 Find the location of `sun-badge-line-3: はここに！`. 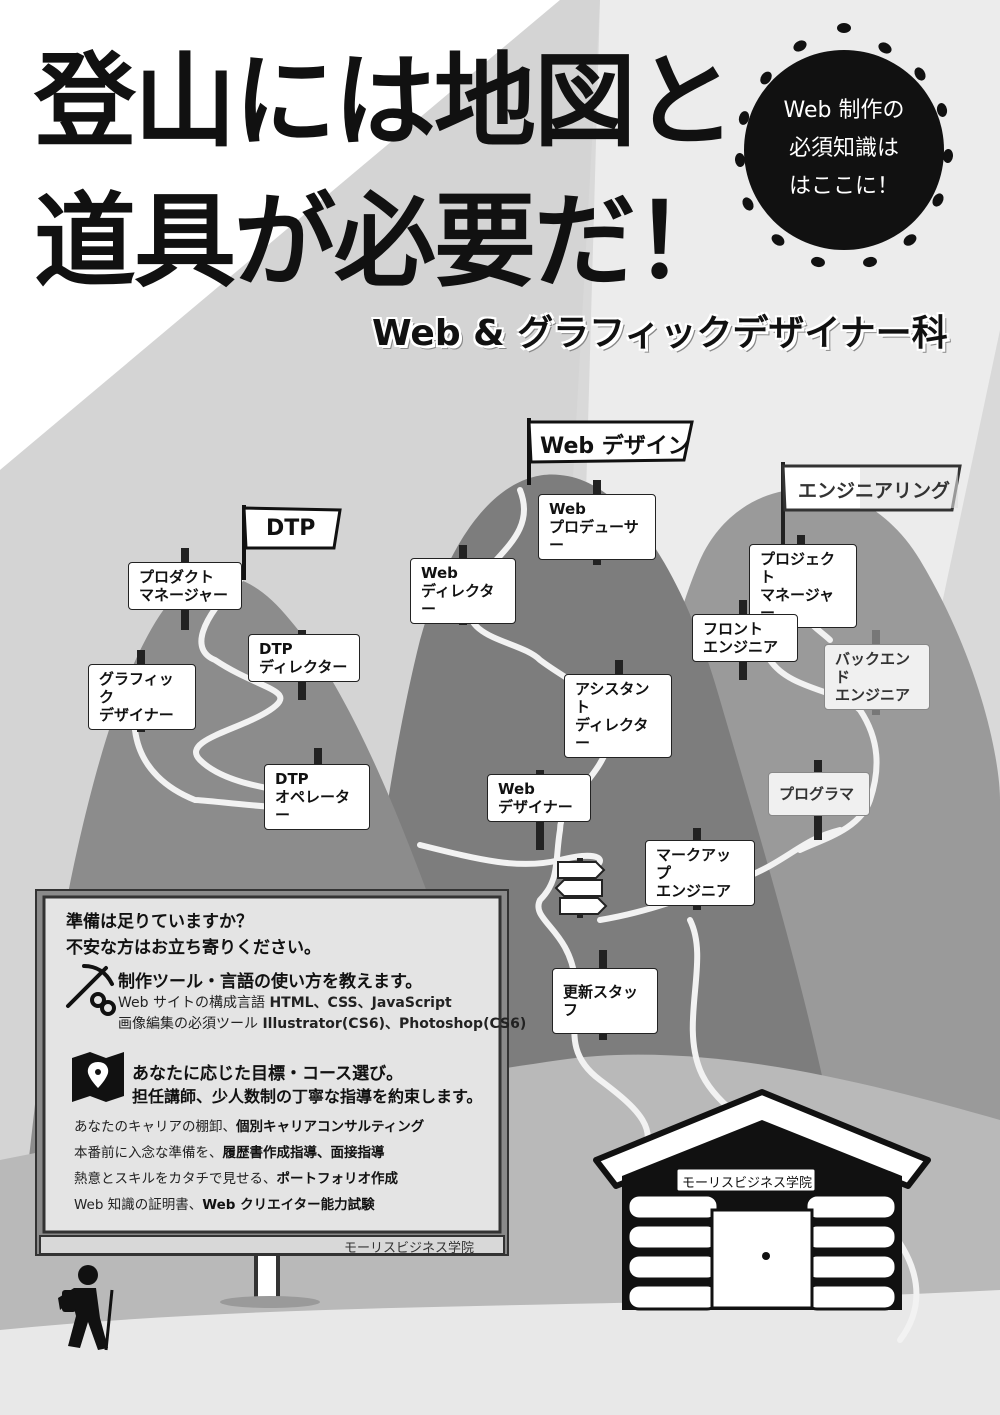

sun-badge-line-3: はここに！ is located at coordinates (843, 186).